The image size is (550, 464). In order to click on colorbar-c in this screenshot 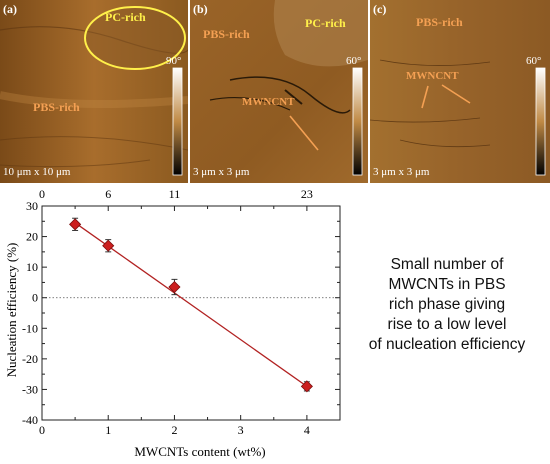, I will do `click(540, 121)`.